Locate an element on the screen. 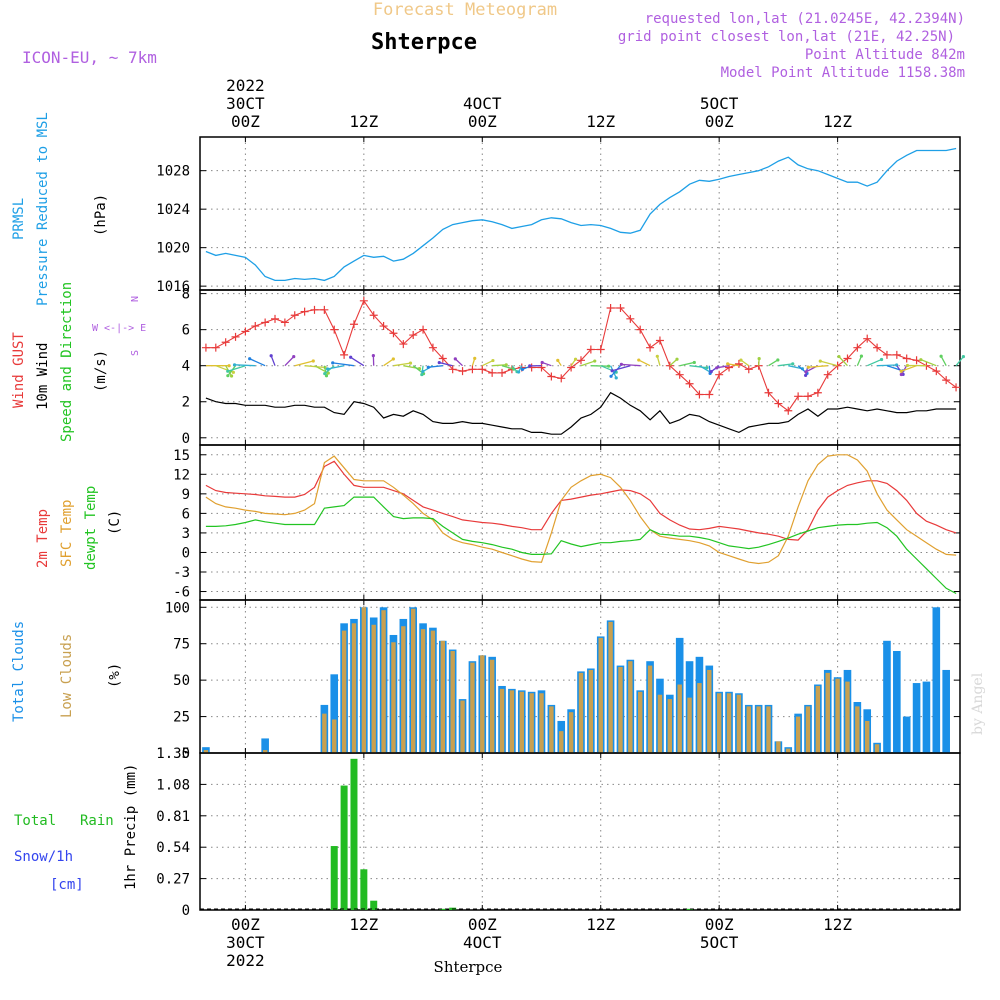 The height and width of the screenshot is (1000, 1000). bottom-time-label: 2022 is located at coordinates (245, 960).